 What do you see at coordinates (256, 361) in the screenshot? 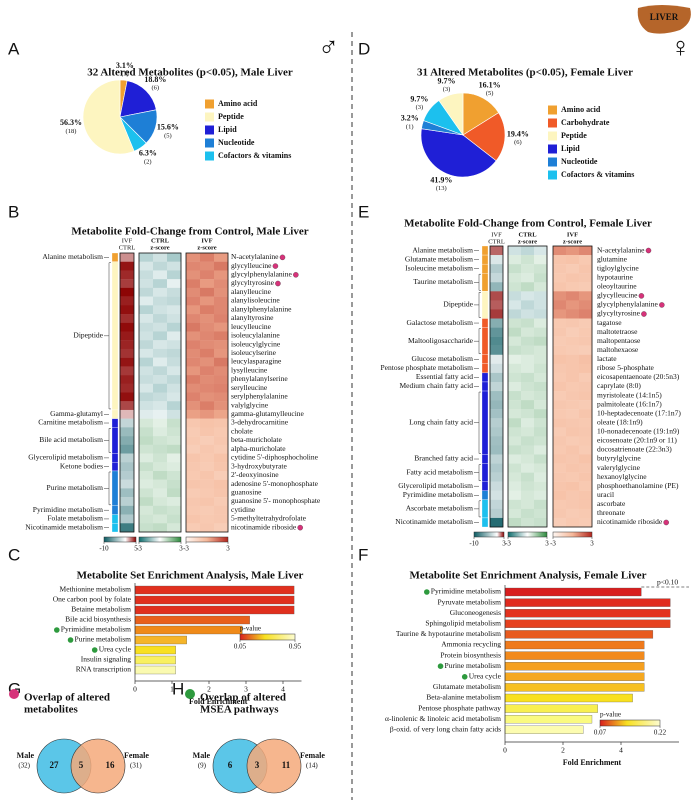
I see `metabolite-label: leucylasparagine` at bounding box center [256, 361].